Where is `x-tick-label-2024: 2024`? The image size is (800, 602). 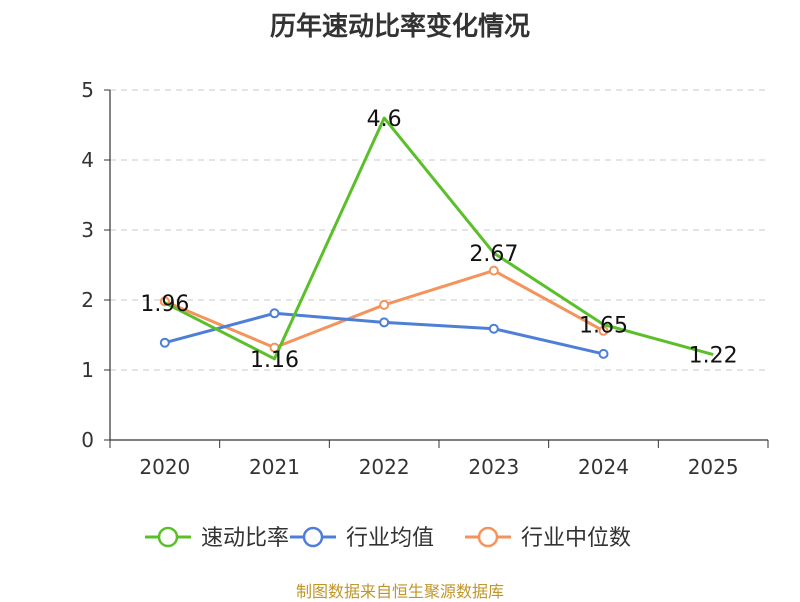
x-tick-label-2024: 2024 is located at coordinates (603, 467).